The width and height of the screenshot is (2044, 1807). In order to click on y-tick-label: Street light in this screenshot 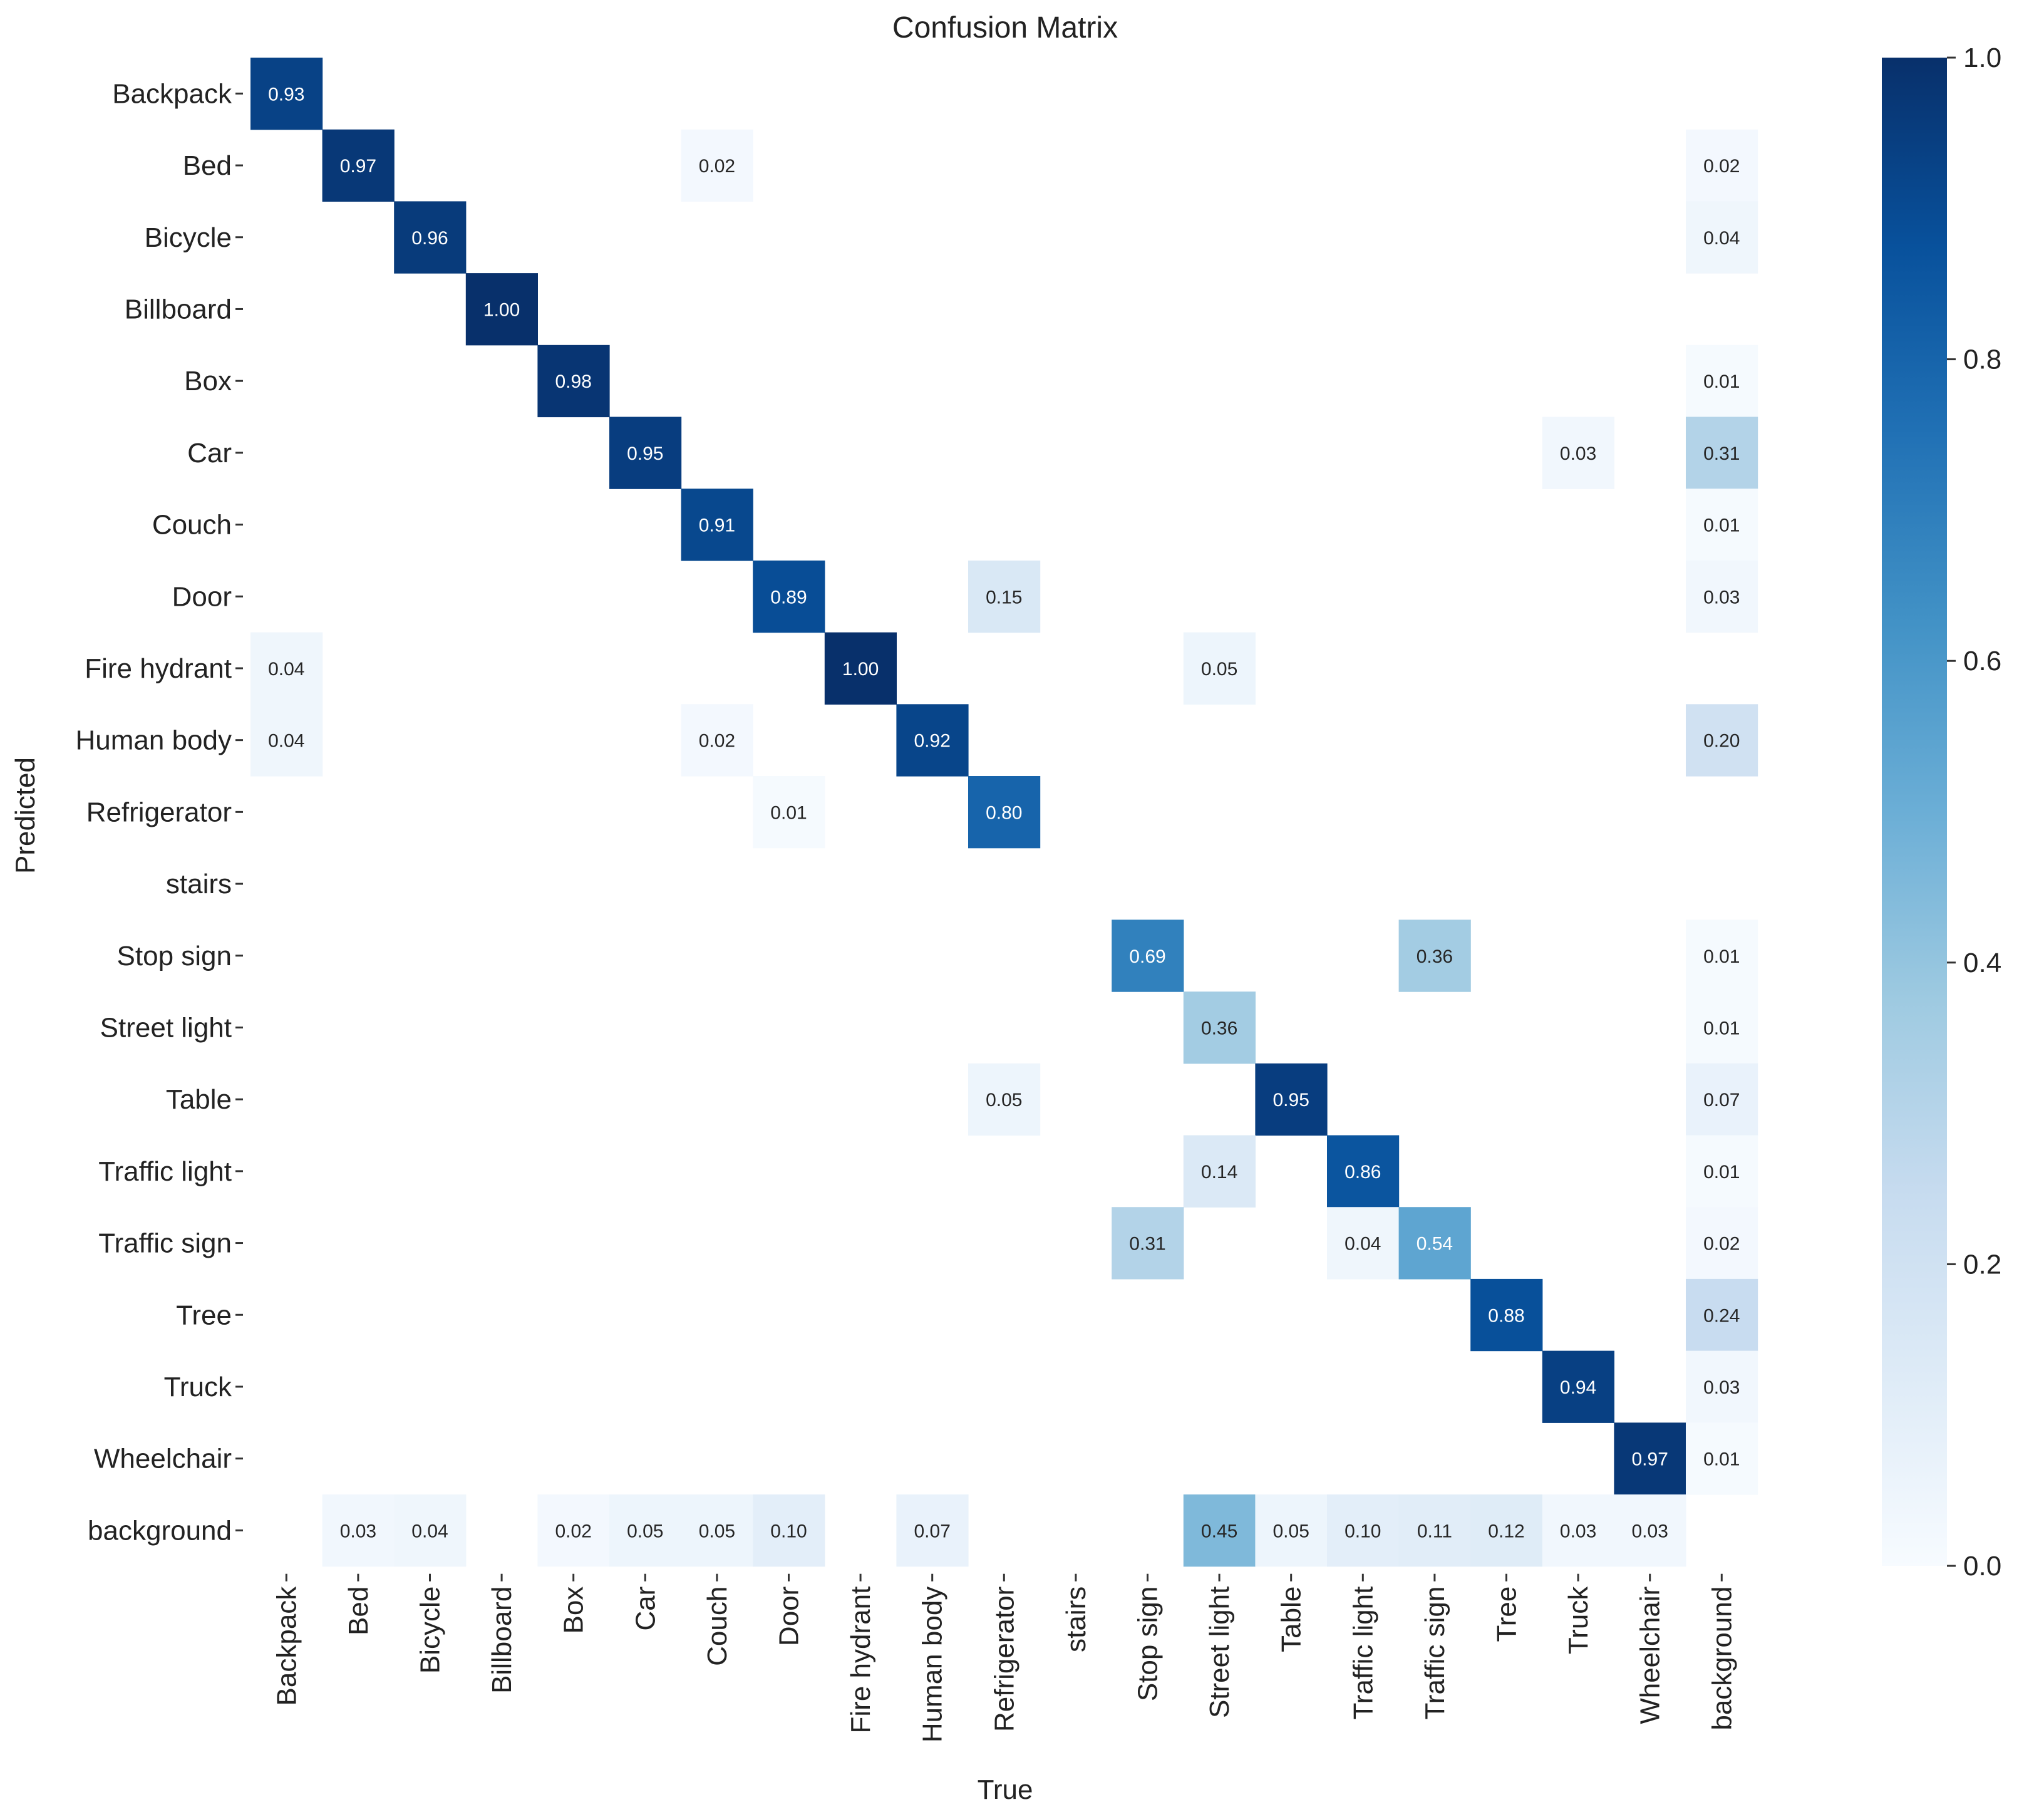, I will do `click(166, 1027)`.